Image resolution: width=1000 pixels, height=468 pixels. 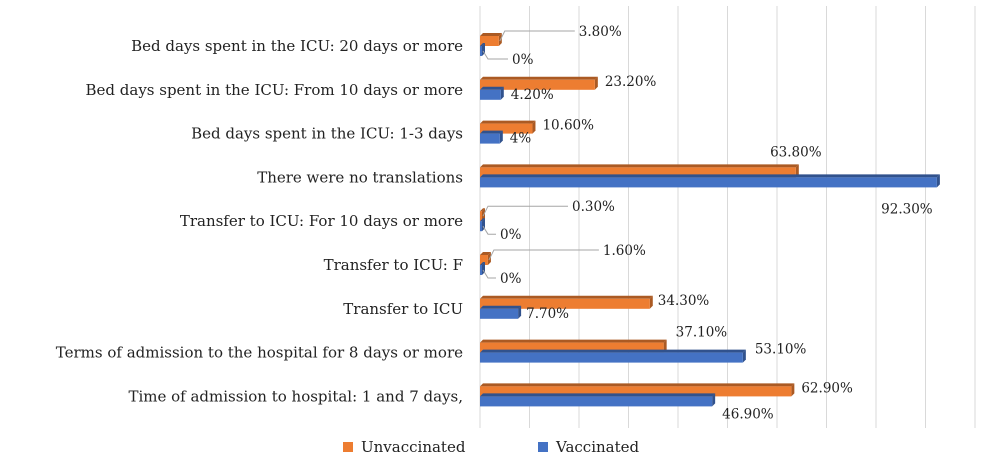 What do you see at coordinates (360, 177) in the screenshot?
I see `category-label: There were no translations` at bounding box center [360, 177].